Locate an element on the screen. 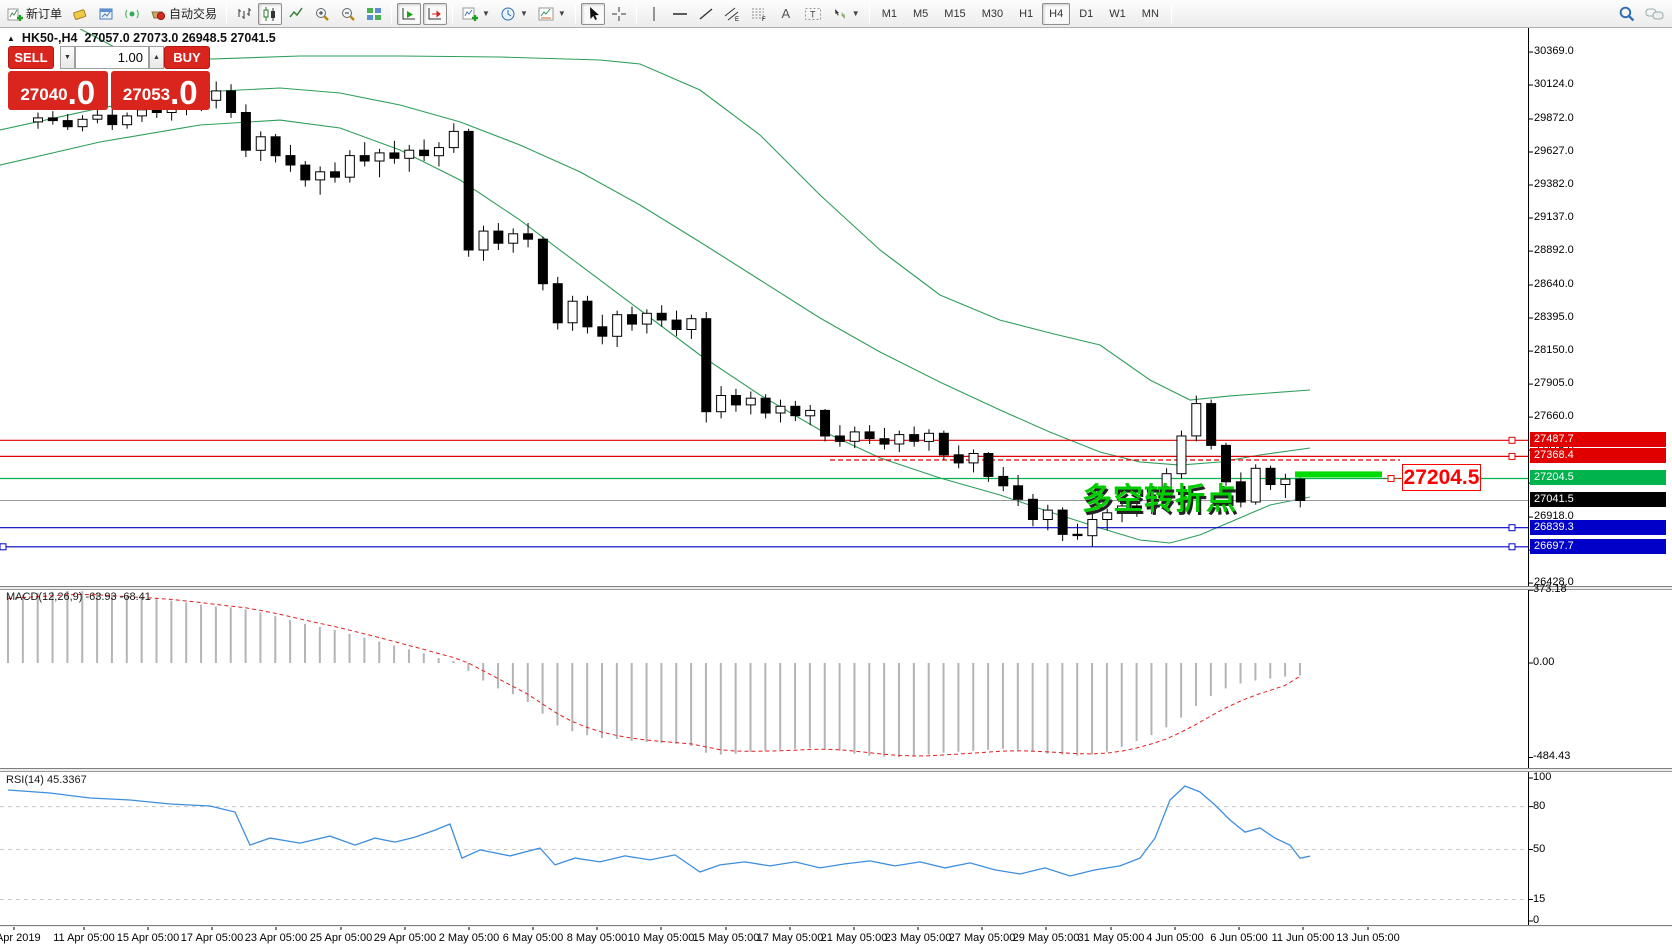 This screenshot has height=951, width=1672. bar-chart-button is located at coordinates (244, 14).